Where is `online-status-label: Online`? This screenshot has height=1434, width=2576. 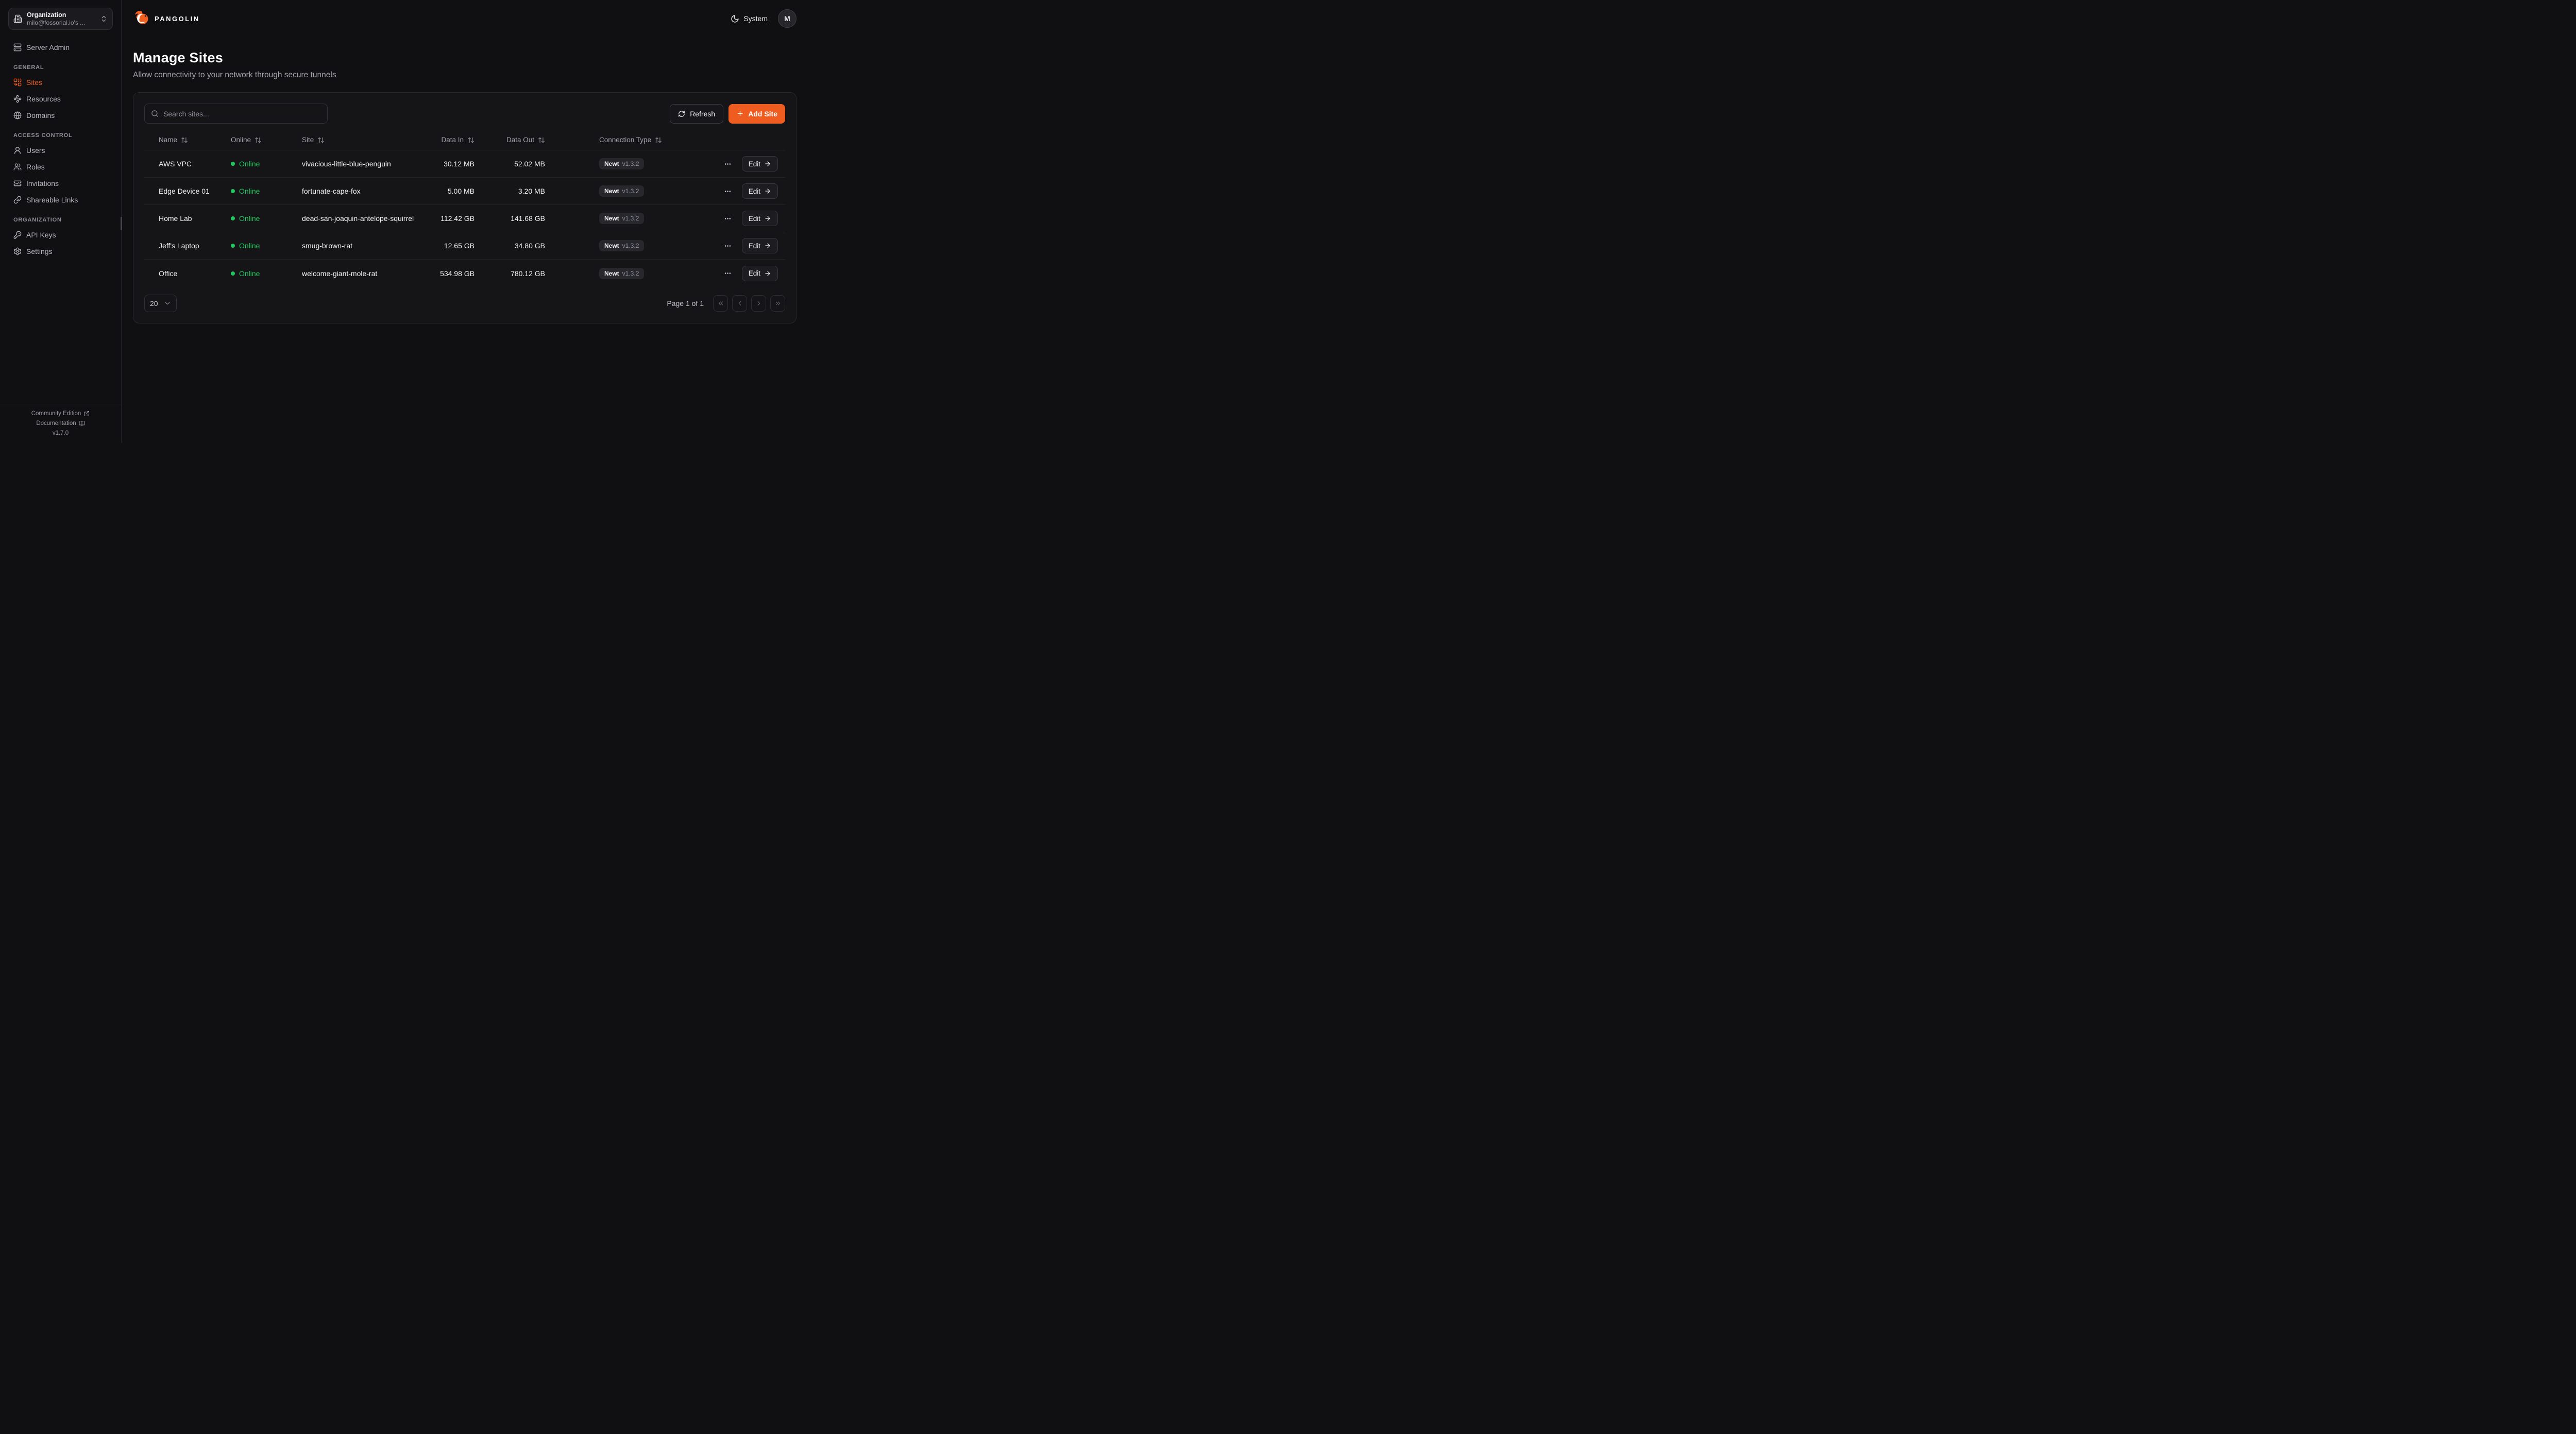
online-status-label: Online is located at coordinates (249, 218).